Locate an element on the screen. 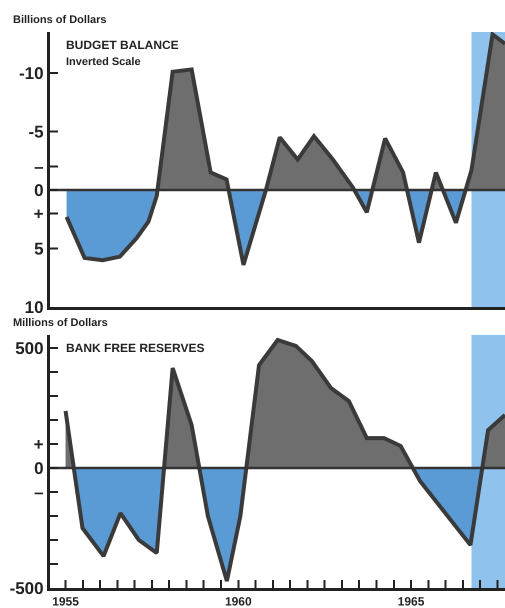 This screenshot has width=505, height=608. text: BANK FREE RESERVES is located at coordinates (135, 348).